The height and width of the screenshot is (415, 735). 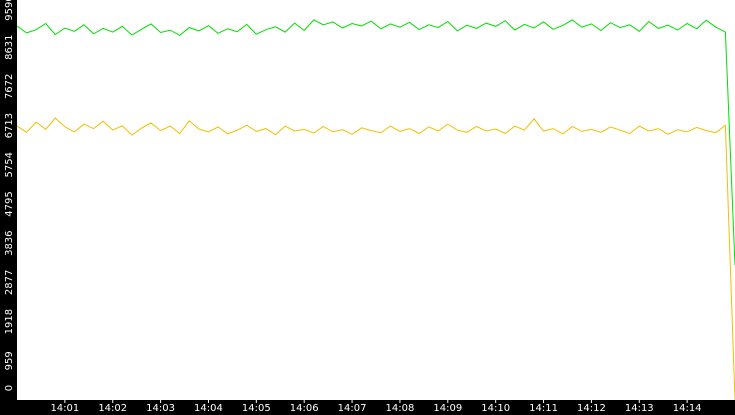 What do you see at coordinates (639, 408) in the screenshot?
I see `x-tick-label: 14:13` at bounding box center [639, 408].